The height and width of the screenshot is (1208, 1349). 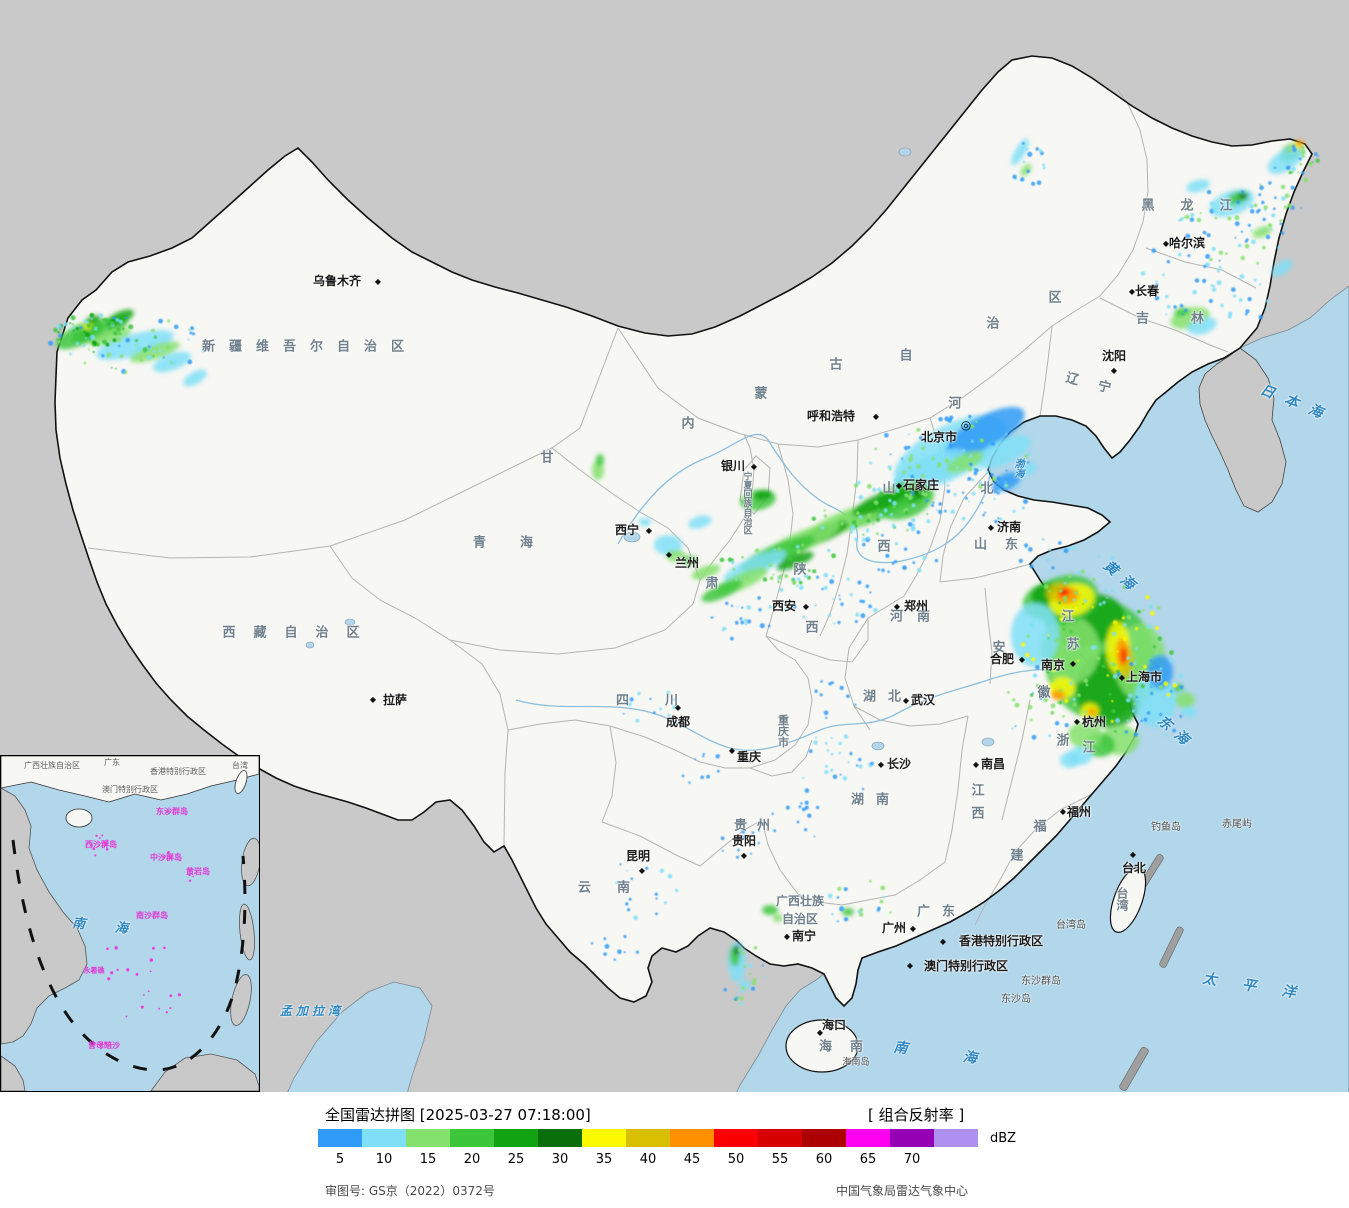 I want to click on inset-china-coast, so click(x=130, y=779).